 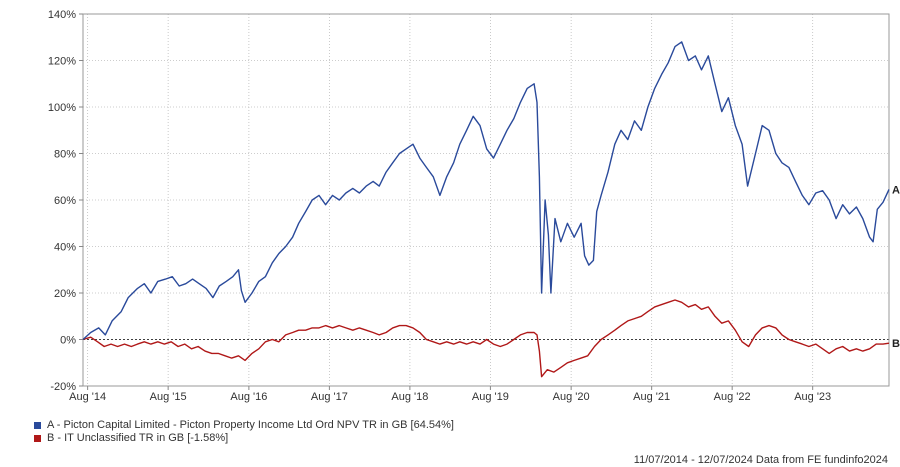 I want to click on y-tick-label: 0%, so click(x=68, y=341).